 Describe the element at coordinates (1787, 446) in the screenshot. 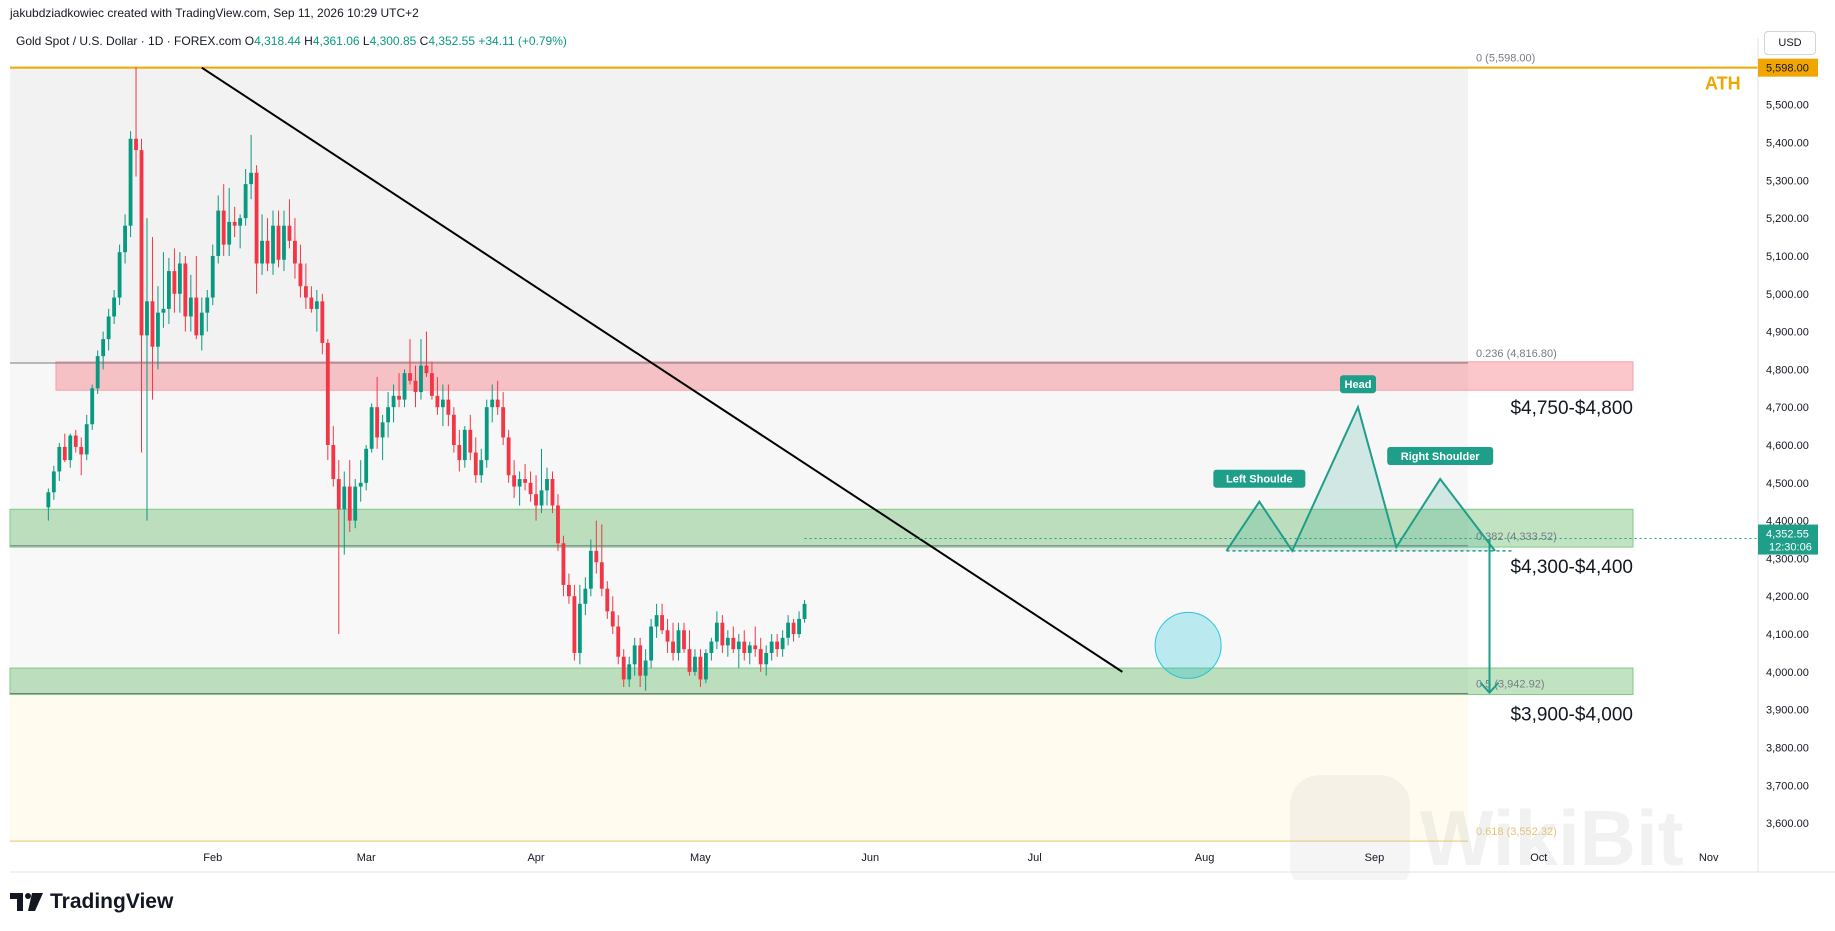

I see `y-tick-label: 4,600.00` at that location.